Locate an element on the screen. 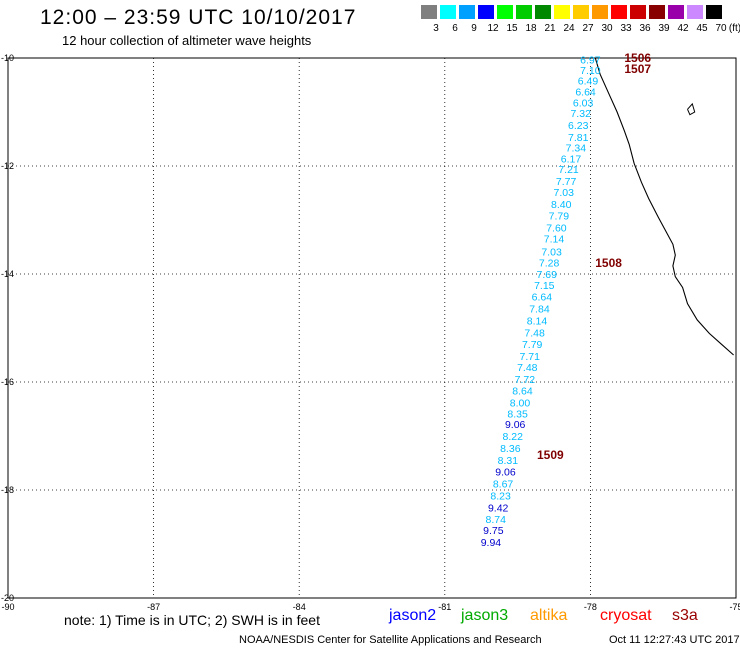 This screenshot has width=740, height=650. legend-label: 21 is located at coordinates (550, 28).